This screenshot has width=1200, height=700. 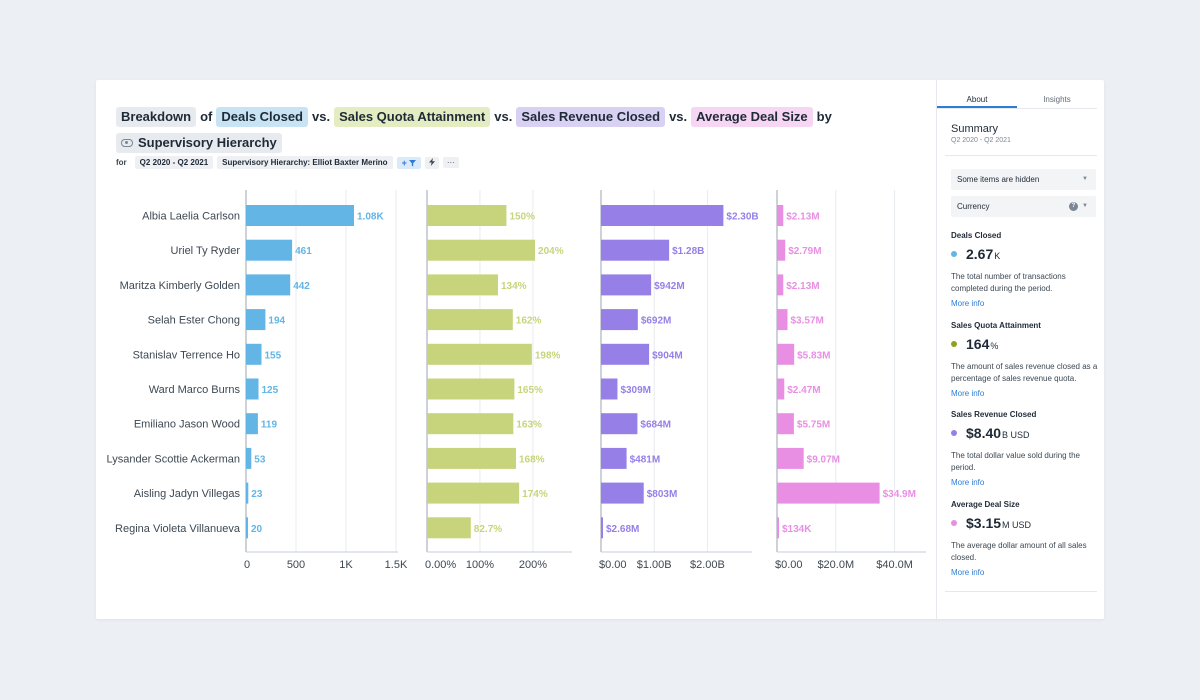 What do you see at coordinates (488, 529) in the screenshot?
I see `data-label: 82.7%` at bounding box center [488, 529].